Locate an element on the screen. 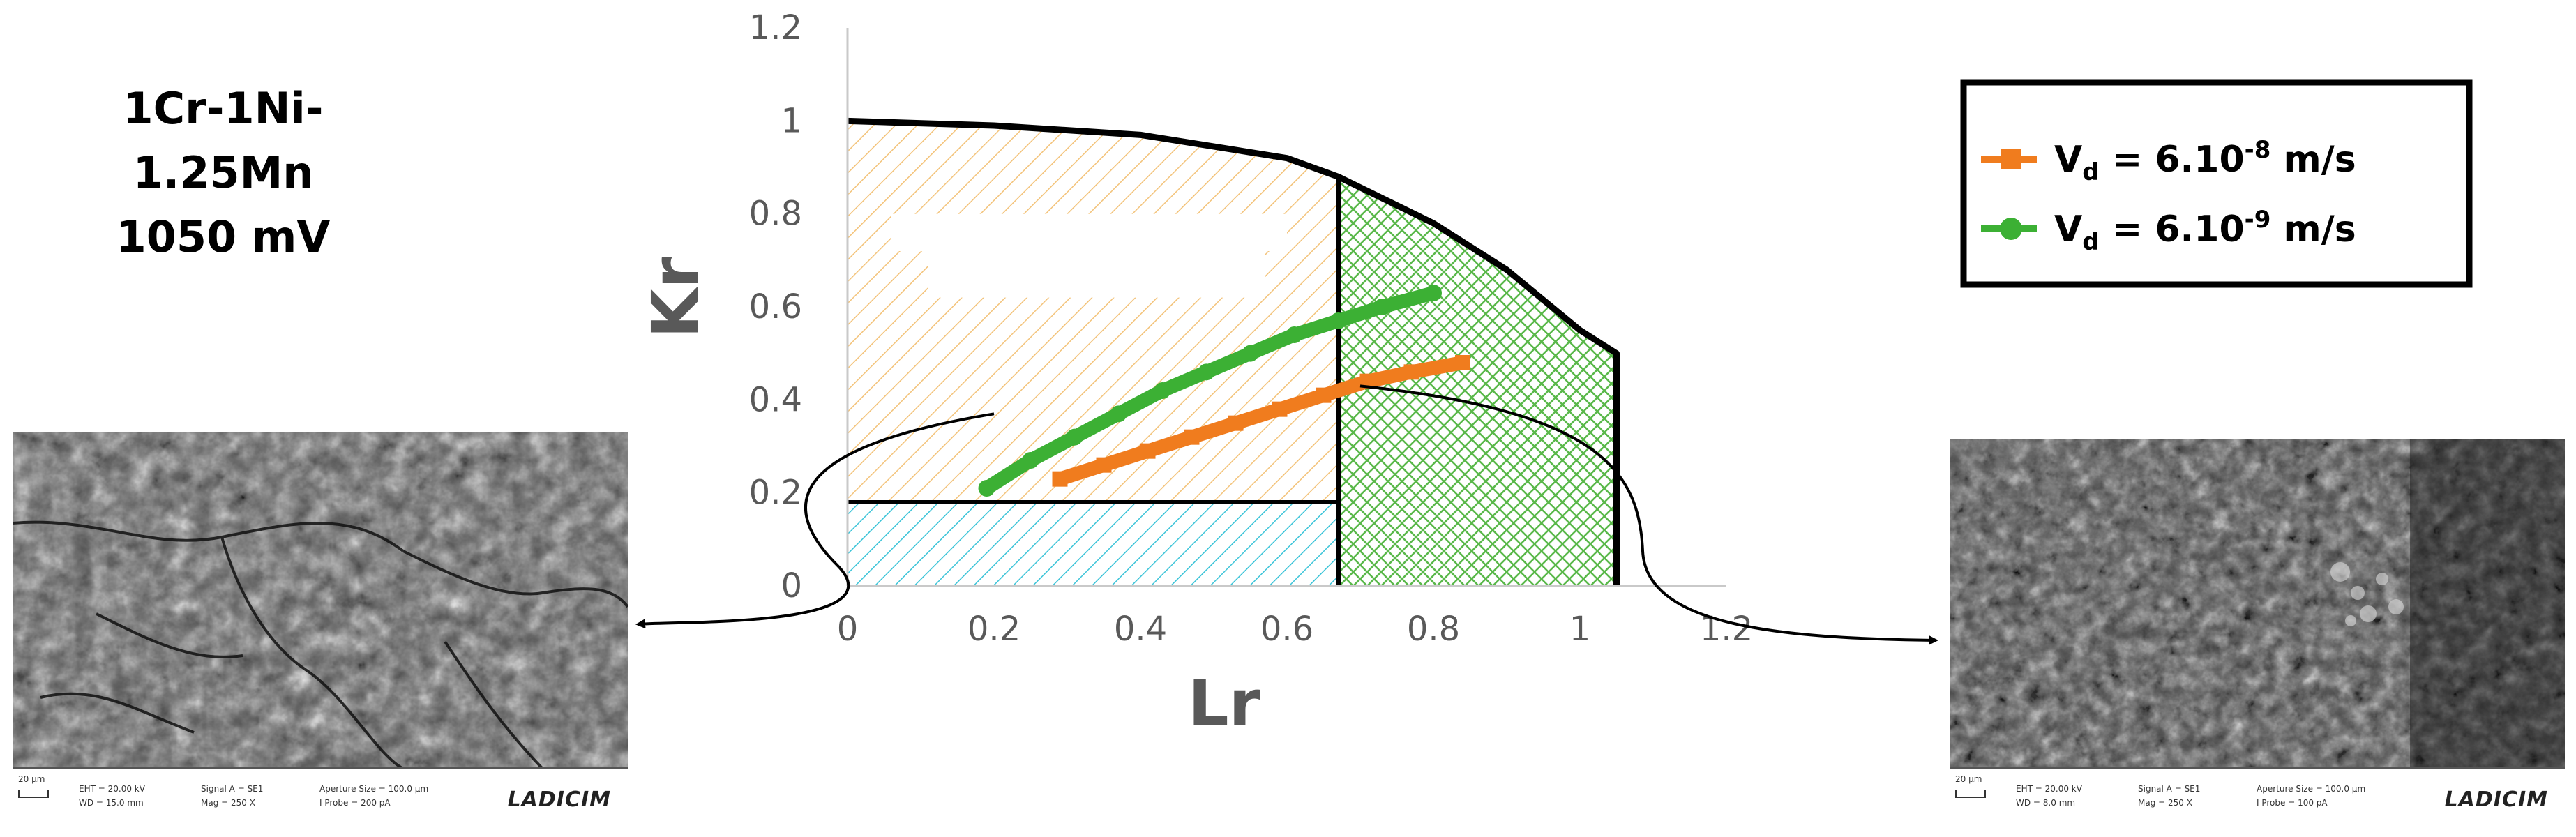 Image resolution: width=2576 pixels, height=837 pixels. legend-label: Vd = 6.10-8 m/s is located at coordinates (2205, 161).